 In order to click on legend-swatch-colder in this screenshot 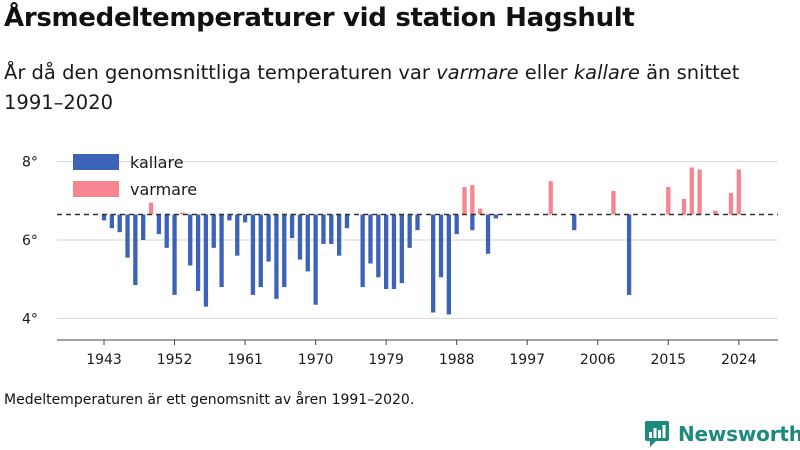, I will do `click(96, 162)`.